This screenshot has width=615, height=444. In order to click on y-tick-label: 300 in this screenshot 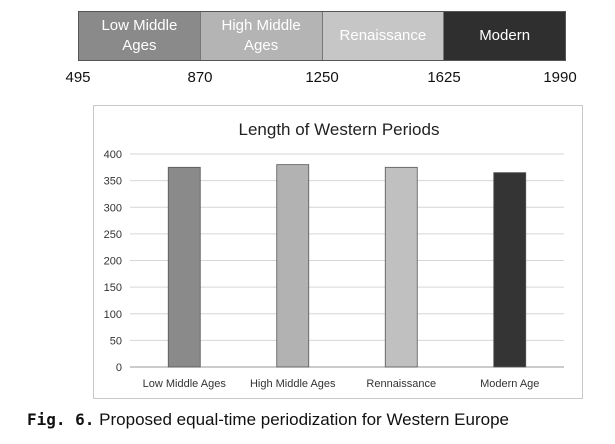, I will do `click(113, 208)`.